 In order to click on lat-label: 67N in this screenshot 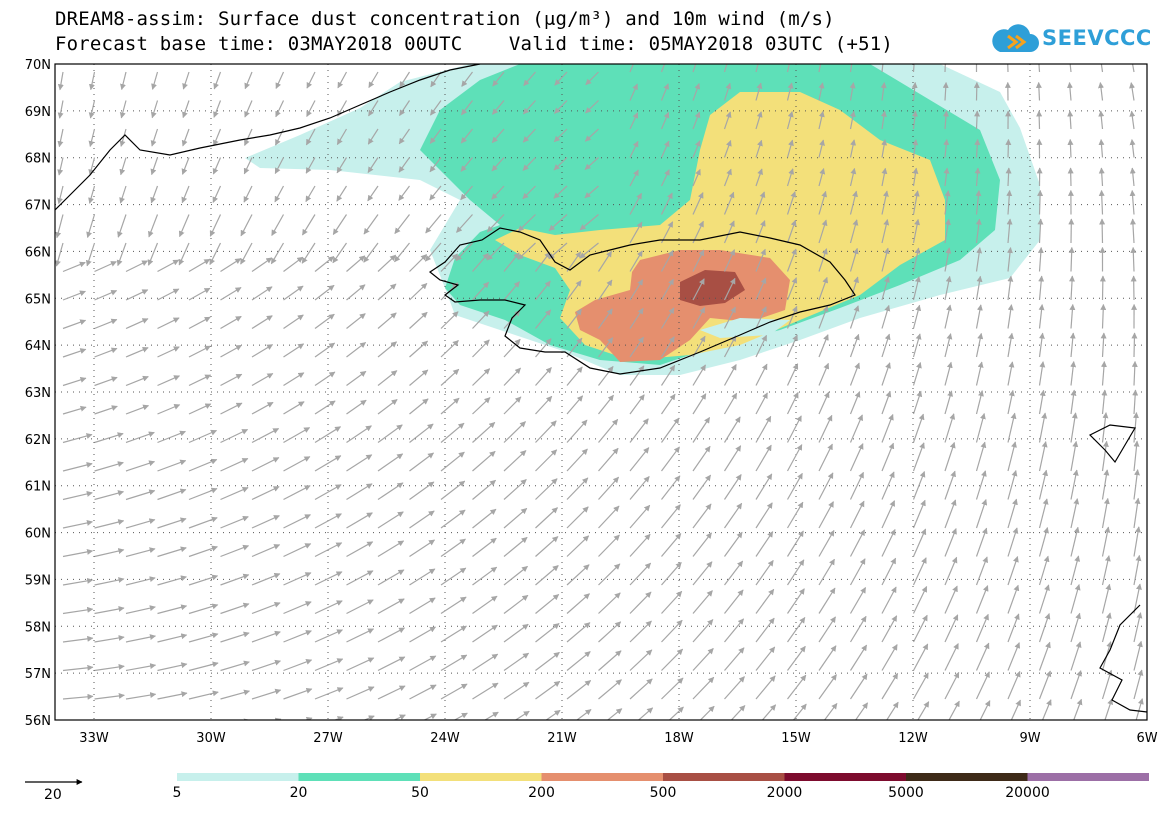, I will do `click(38, 206)`.